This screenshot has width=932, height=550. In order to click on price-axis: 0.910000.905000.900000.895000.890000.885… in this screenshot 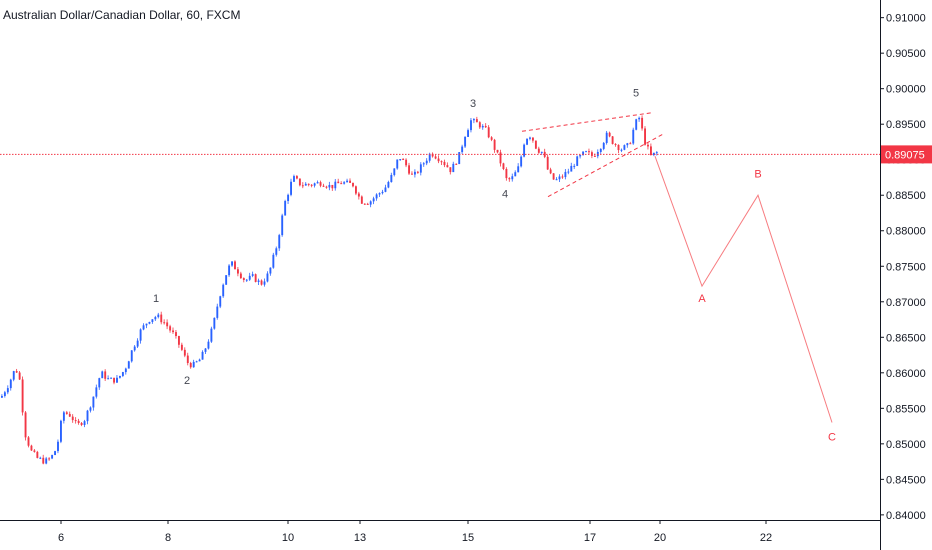, I will do `click(906, 275)`.